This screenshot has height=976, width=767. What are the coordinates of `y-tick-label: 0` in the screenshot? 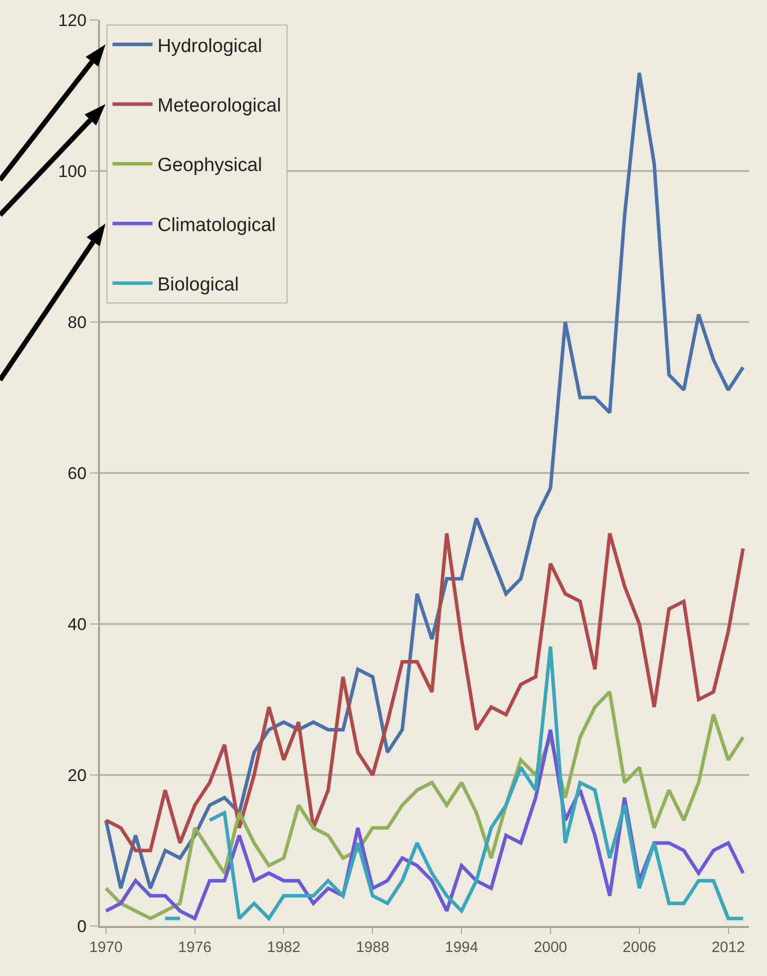 It's located at (82, 926).